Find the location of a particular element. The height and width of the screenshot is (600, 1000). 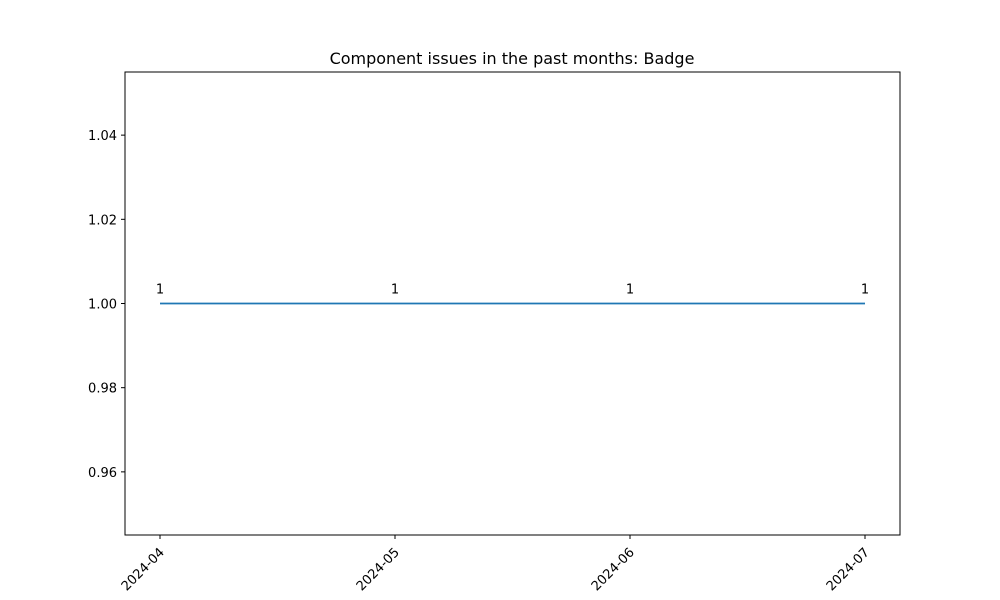

y-tick-label: 1.00 is located at coordinates (102, 305).